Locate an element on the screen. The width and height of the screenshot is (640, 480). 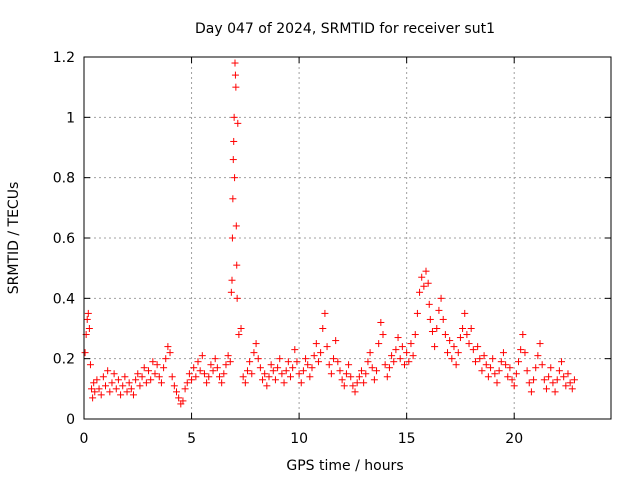
y-tick-label: 0.6 is located at coordinates (64, 239).